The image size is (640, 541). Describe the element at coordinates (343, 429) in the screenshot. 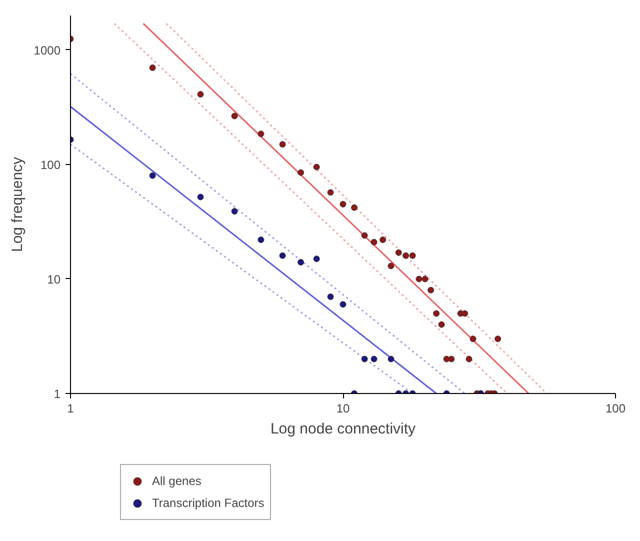

I see `x-axis-title: Log node connectivity` at that location.